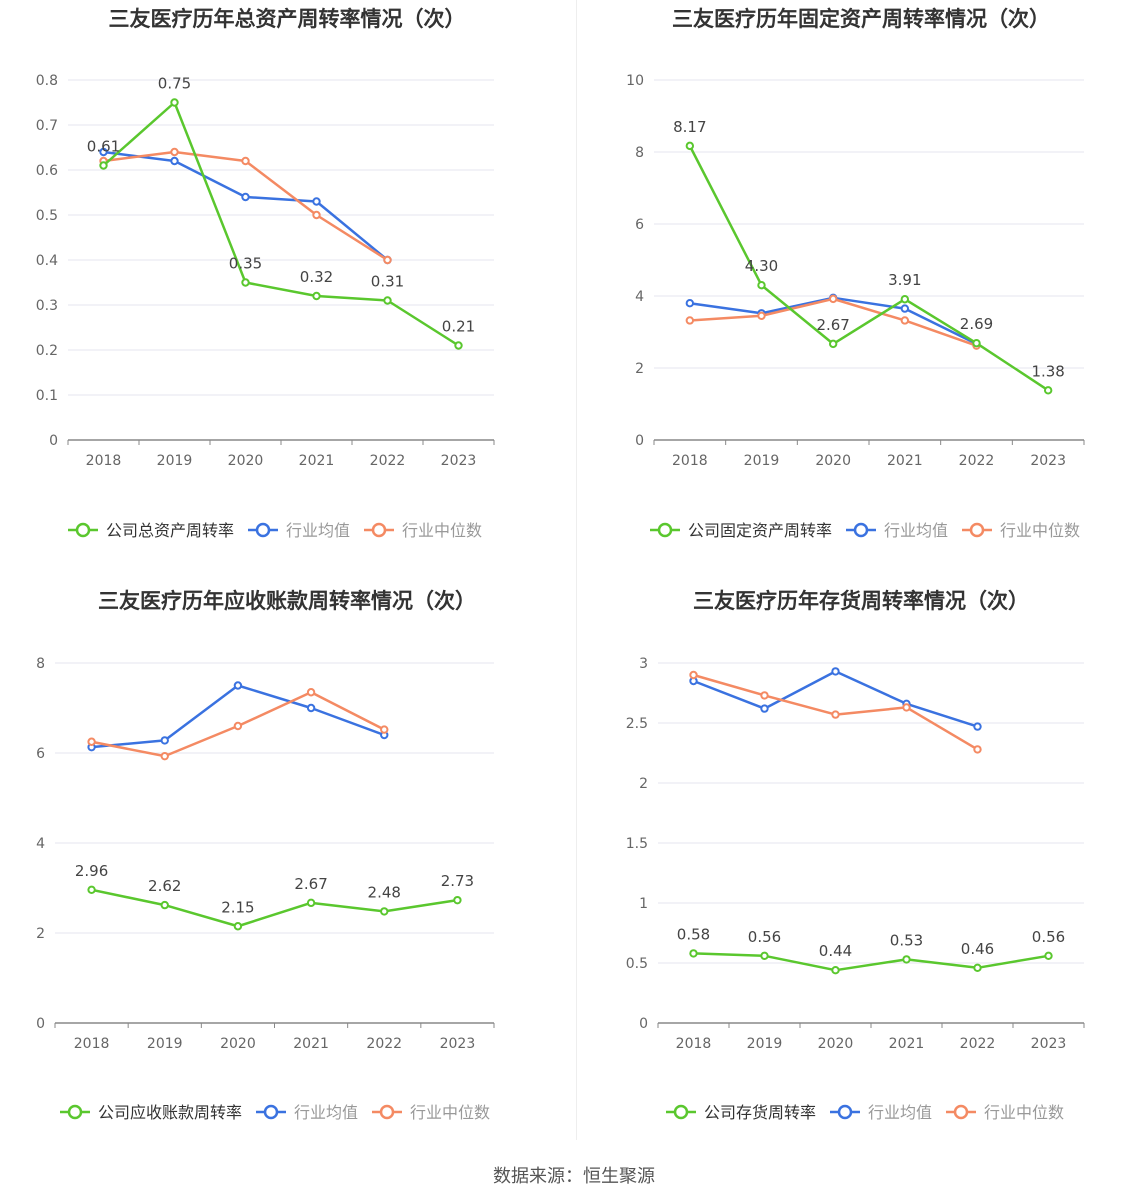  I want to click on y-tick-label: 0.5, so click(637, 964).